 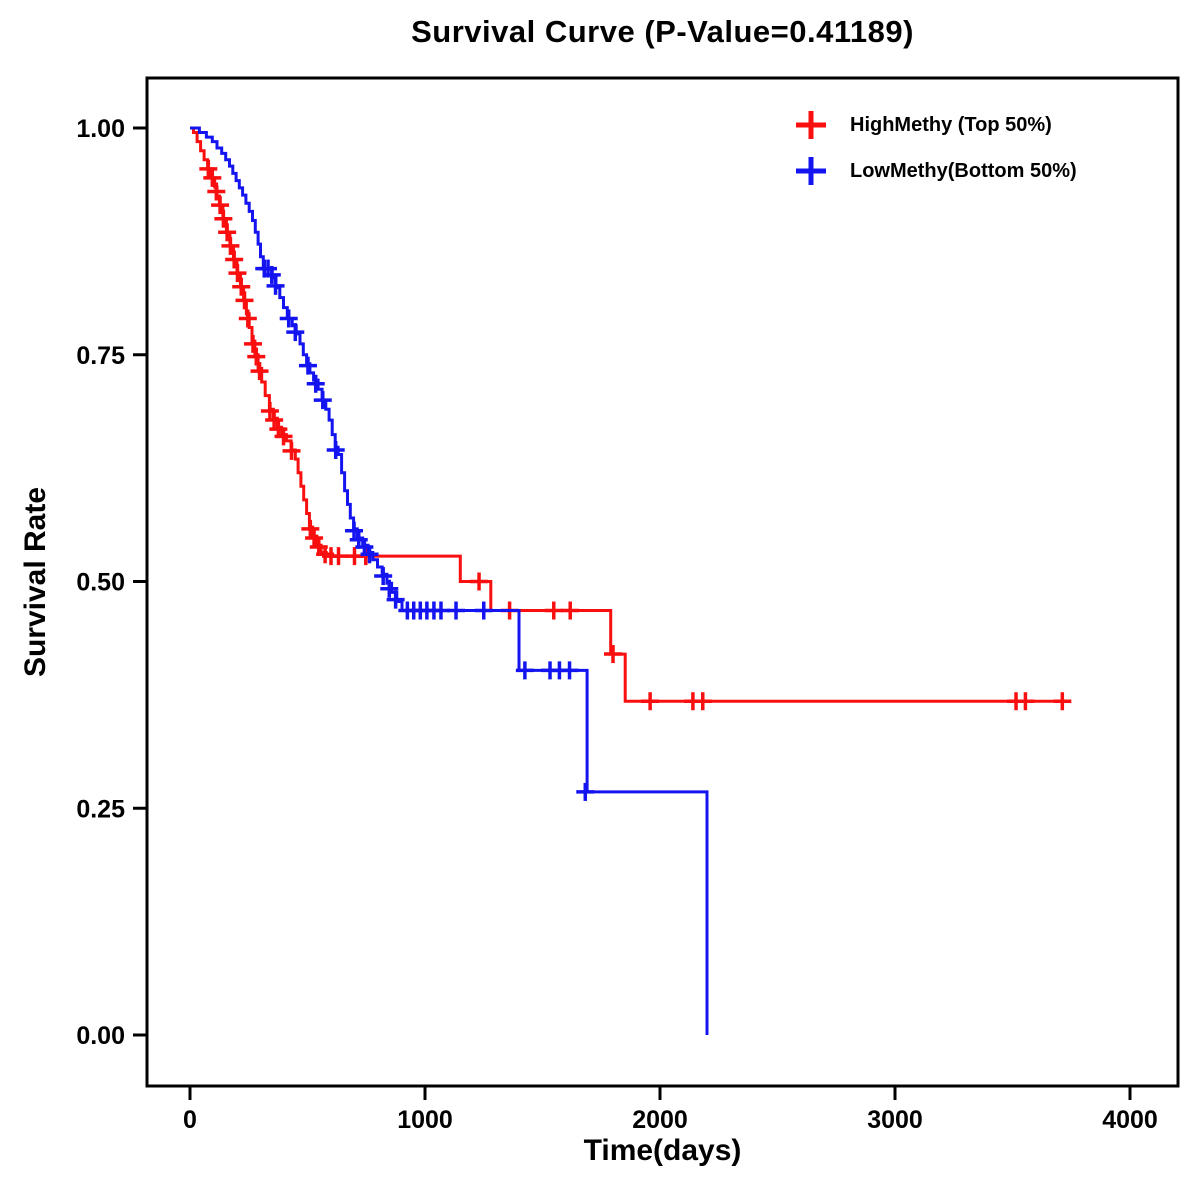 What do you see at coordinates (811, 125) in the screenshot?
I see `plus-marker-red-icon` at bounding box center [811, 125].